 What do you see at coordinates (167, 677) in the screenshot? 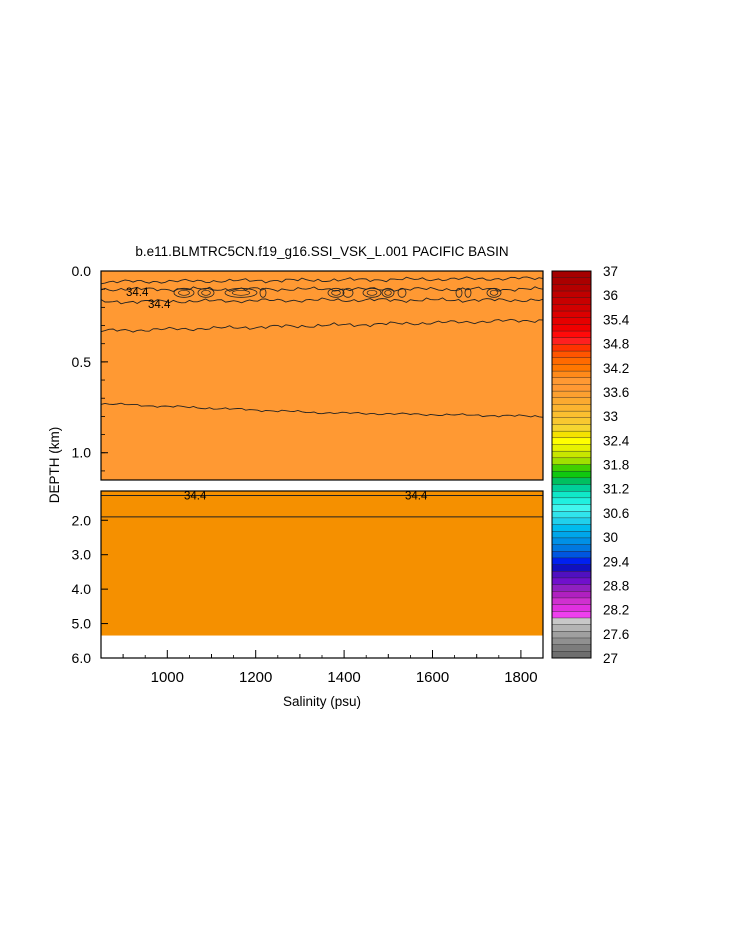
I see `x-tick-label: 1000` at bounding box center [167, 677].